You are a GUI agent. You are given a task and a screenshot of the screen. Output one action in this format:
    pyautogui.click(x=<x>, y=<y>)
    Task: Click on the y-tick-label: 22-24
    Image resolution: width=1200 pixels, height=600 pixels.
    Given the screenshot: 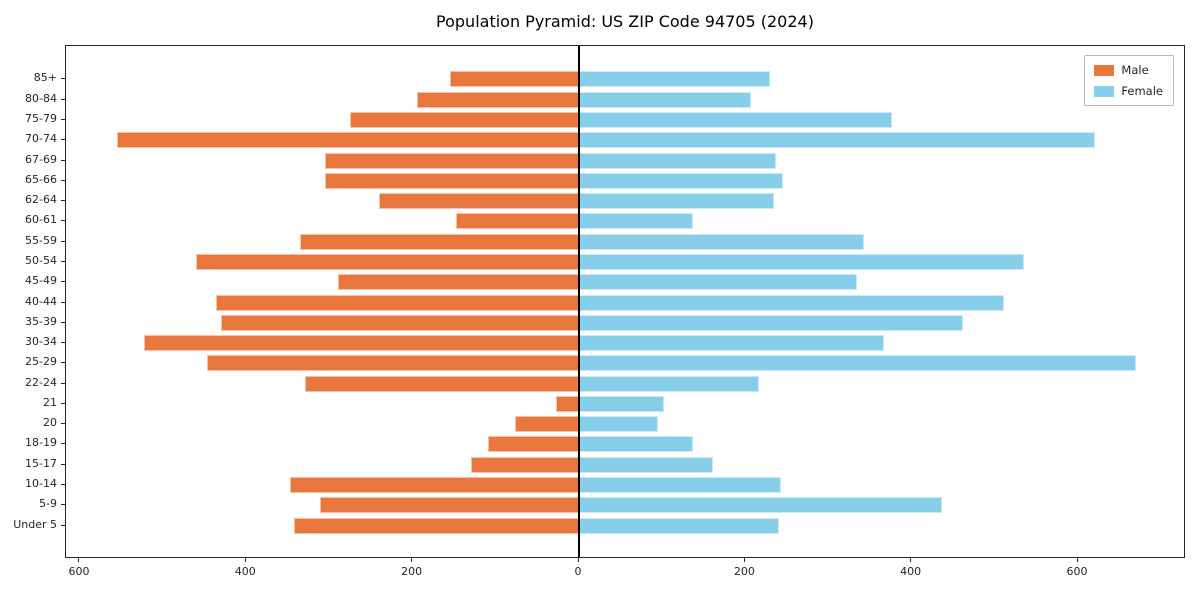 What is the action you would take?
    pyautogui.click(x=41, y=382)
    